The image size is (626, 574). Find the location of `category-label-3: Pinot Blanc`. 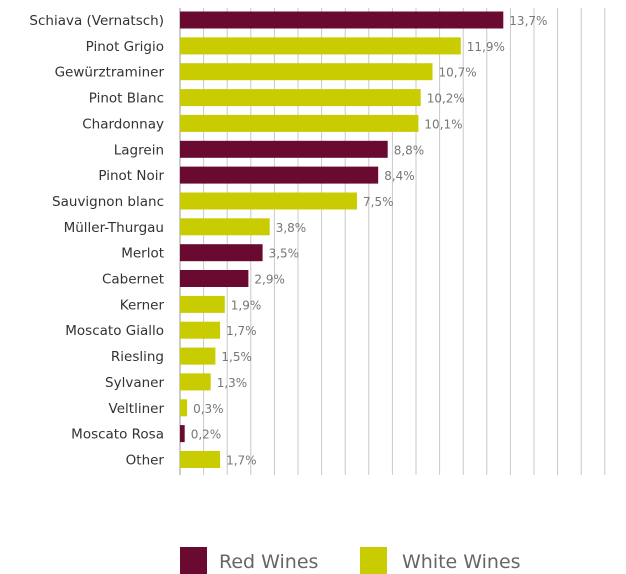

category-label-3: Pinot Blanc is located at coordinates (126, 99).